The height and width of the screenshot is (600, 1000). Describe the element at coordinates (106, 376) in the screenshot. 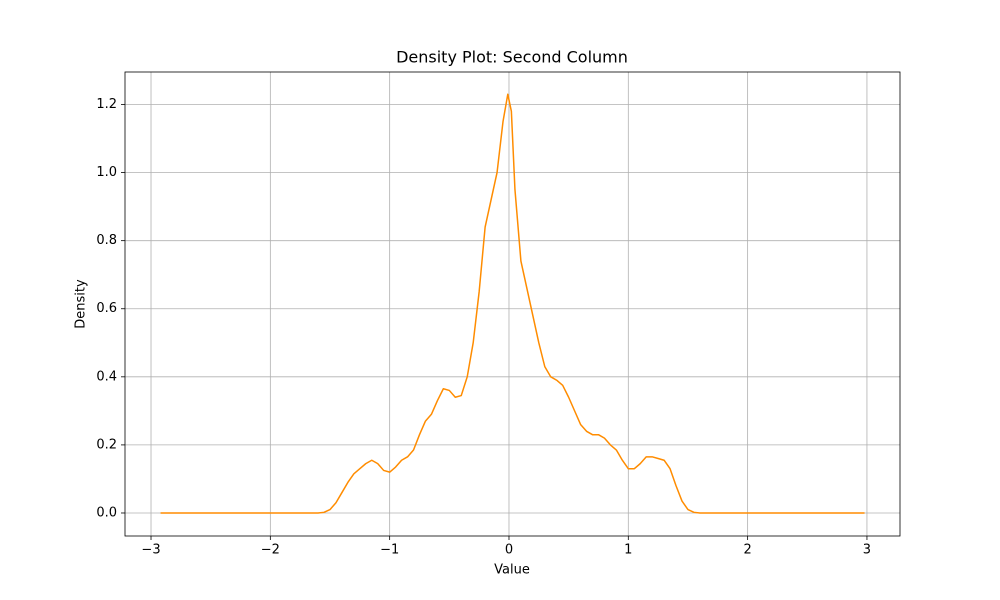

I see `y-tick-label: 0.4` at that location.